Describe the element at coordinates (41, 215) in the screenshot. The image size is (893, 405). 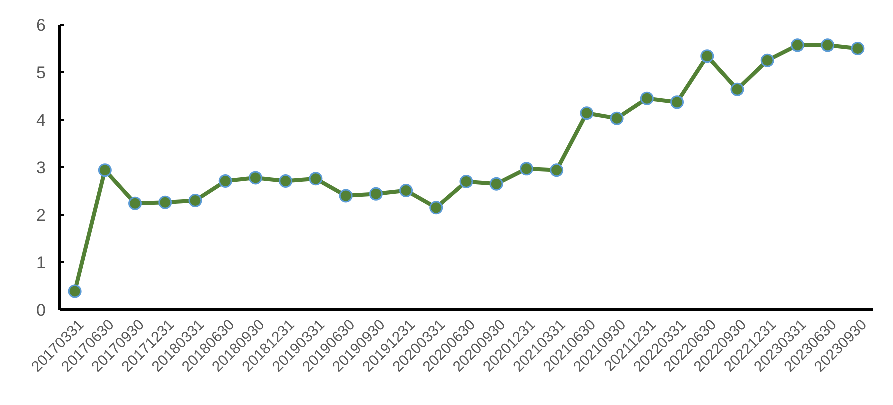
I see `y-tick-label: 2` at that location.